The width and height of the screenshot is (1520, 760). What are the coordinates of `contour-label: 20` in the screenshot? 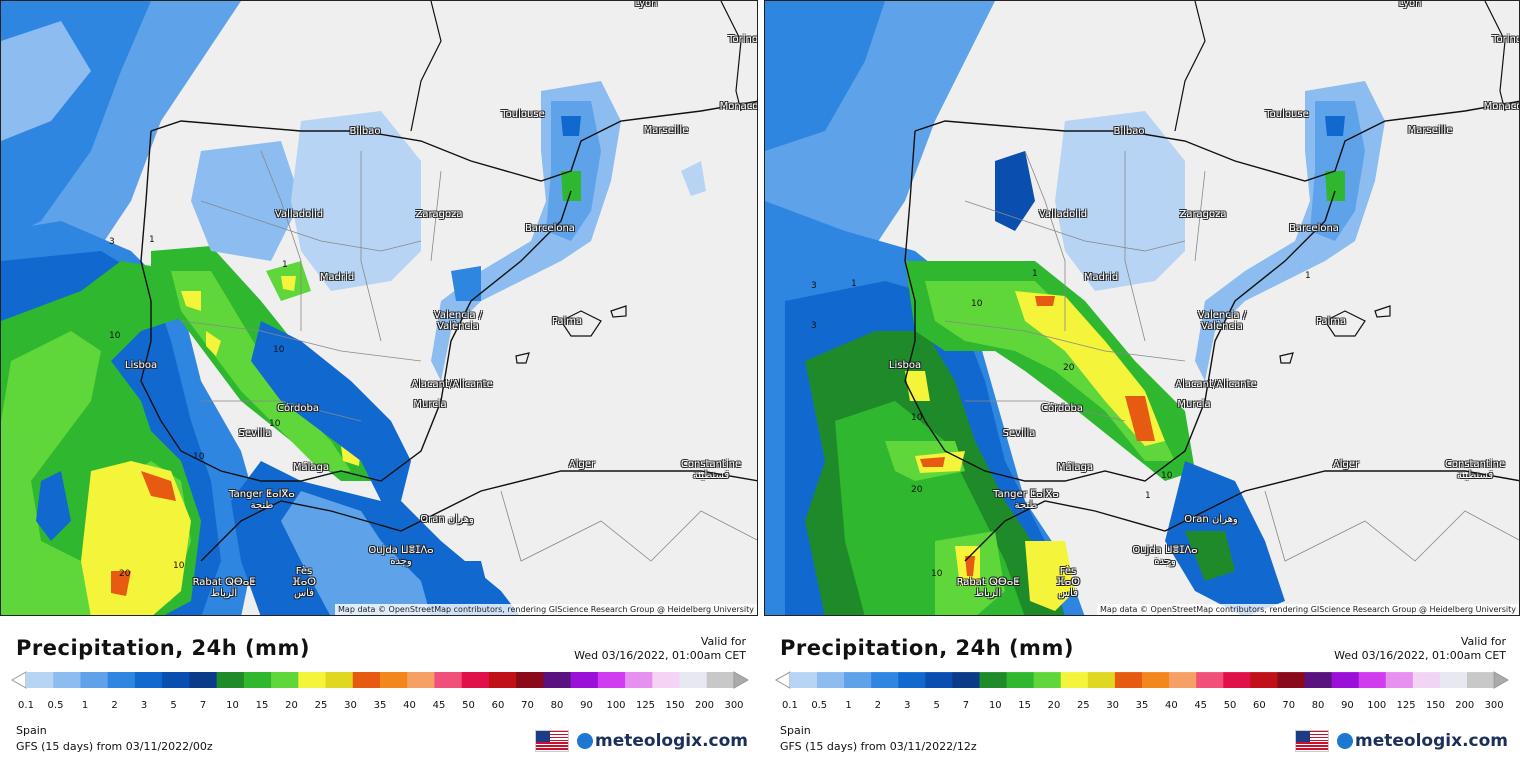 It's located at (125, 574).